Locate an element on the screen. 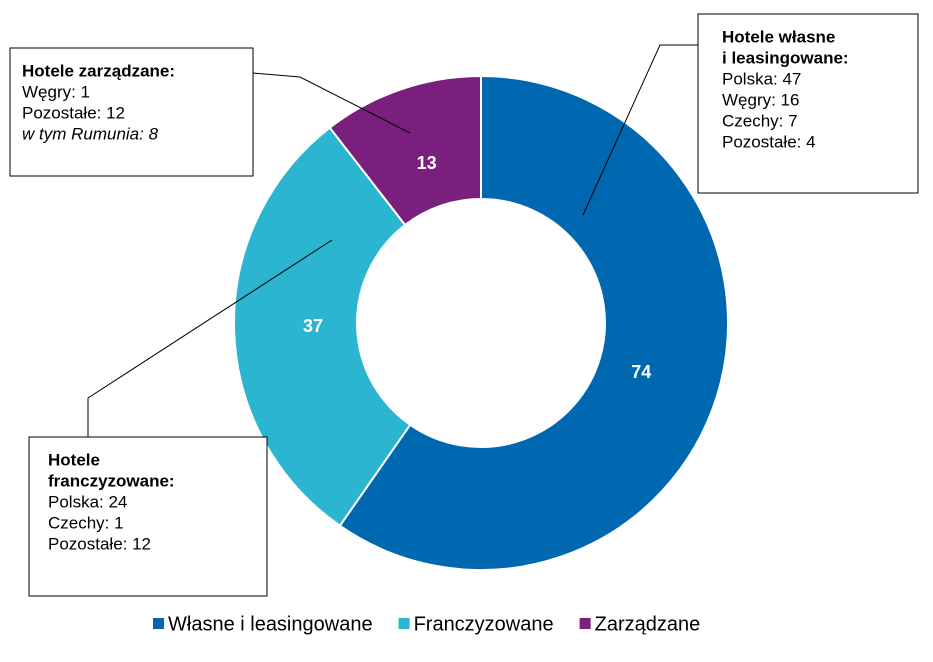 The width and height of the screenshot is (933, 662). value-label: 37 is located at coordinates (313, 326).